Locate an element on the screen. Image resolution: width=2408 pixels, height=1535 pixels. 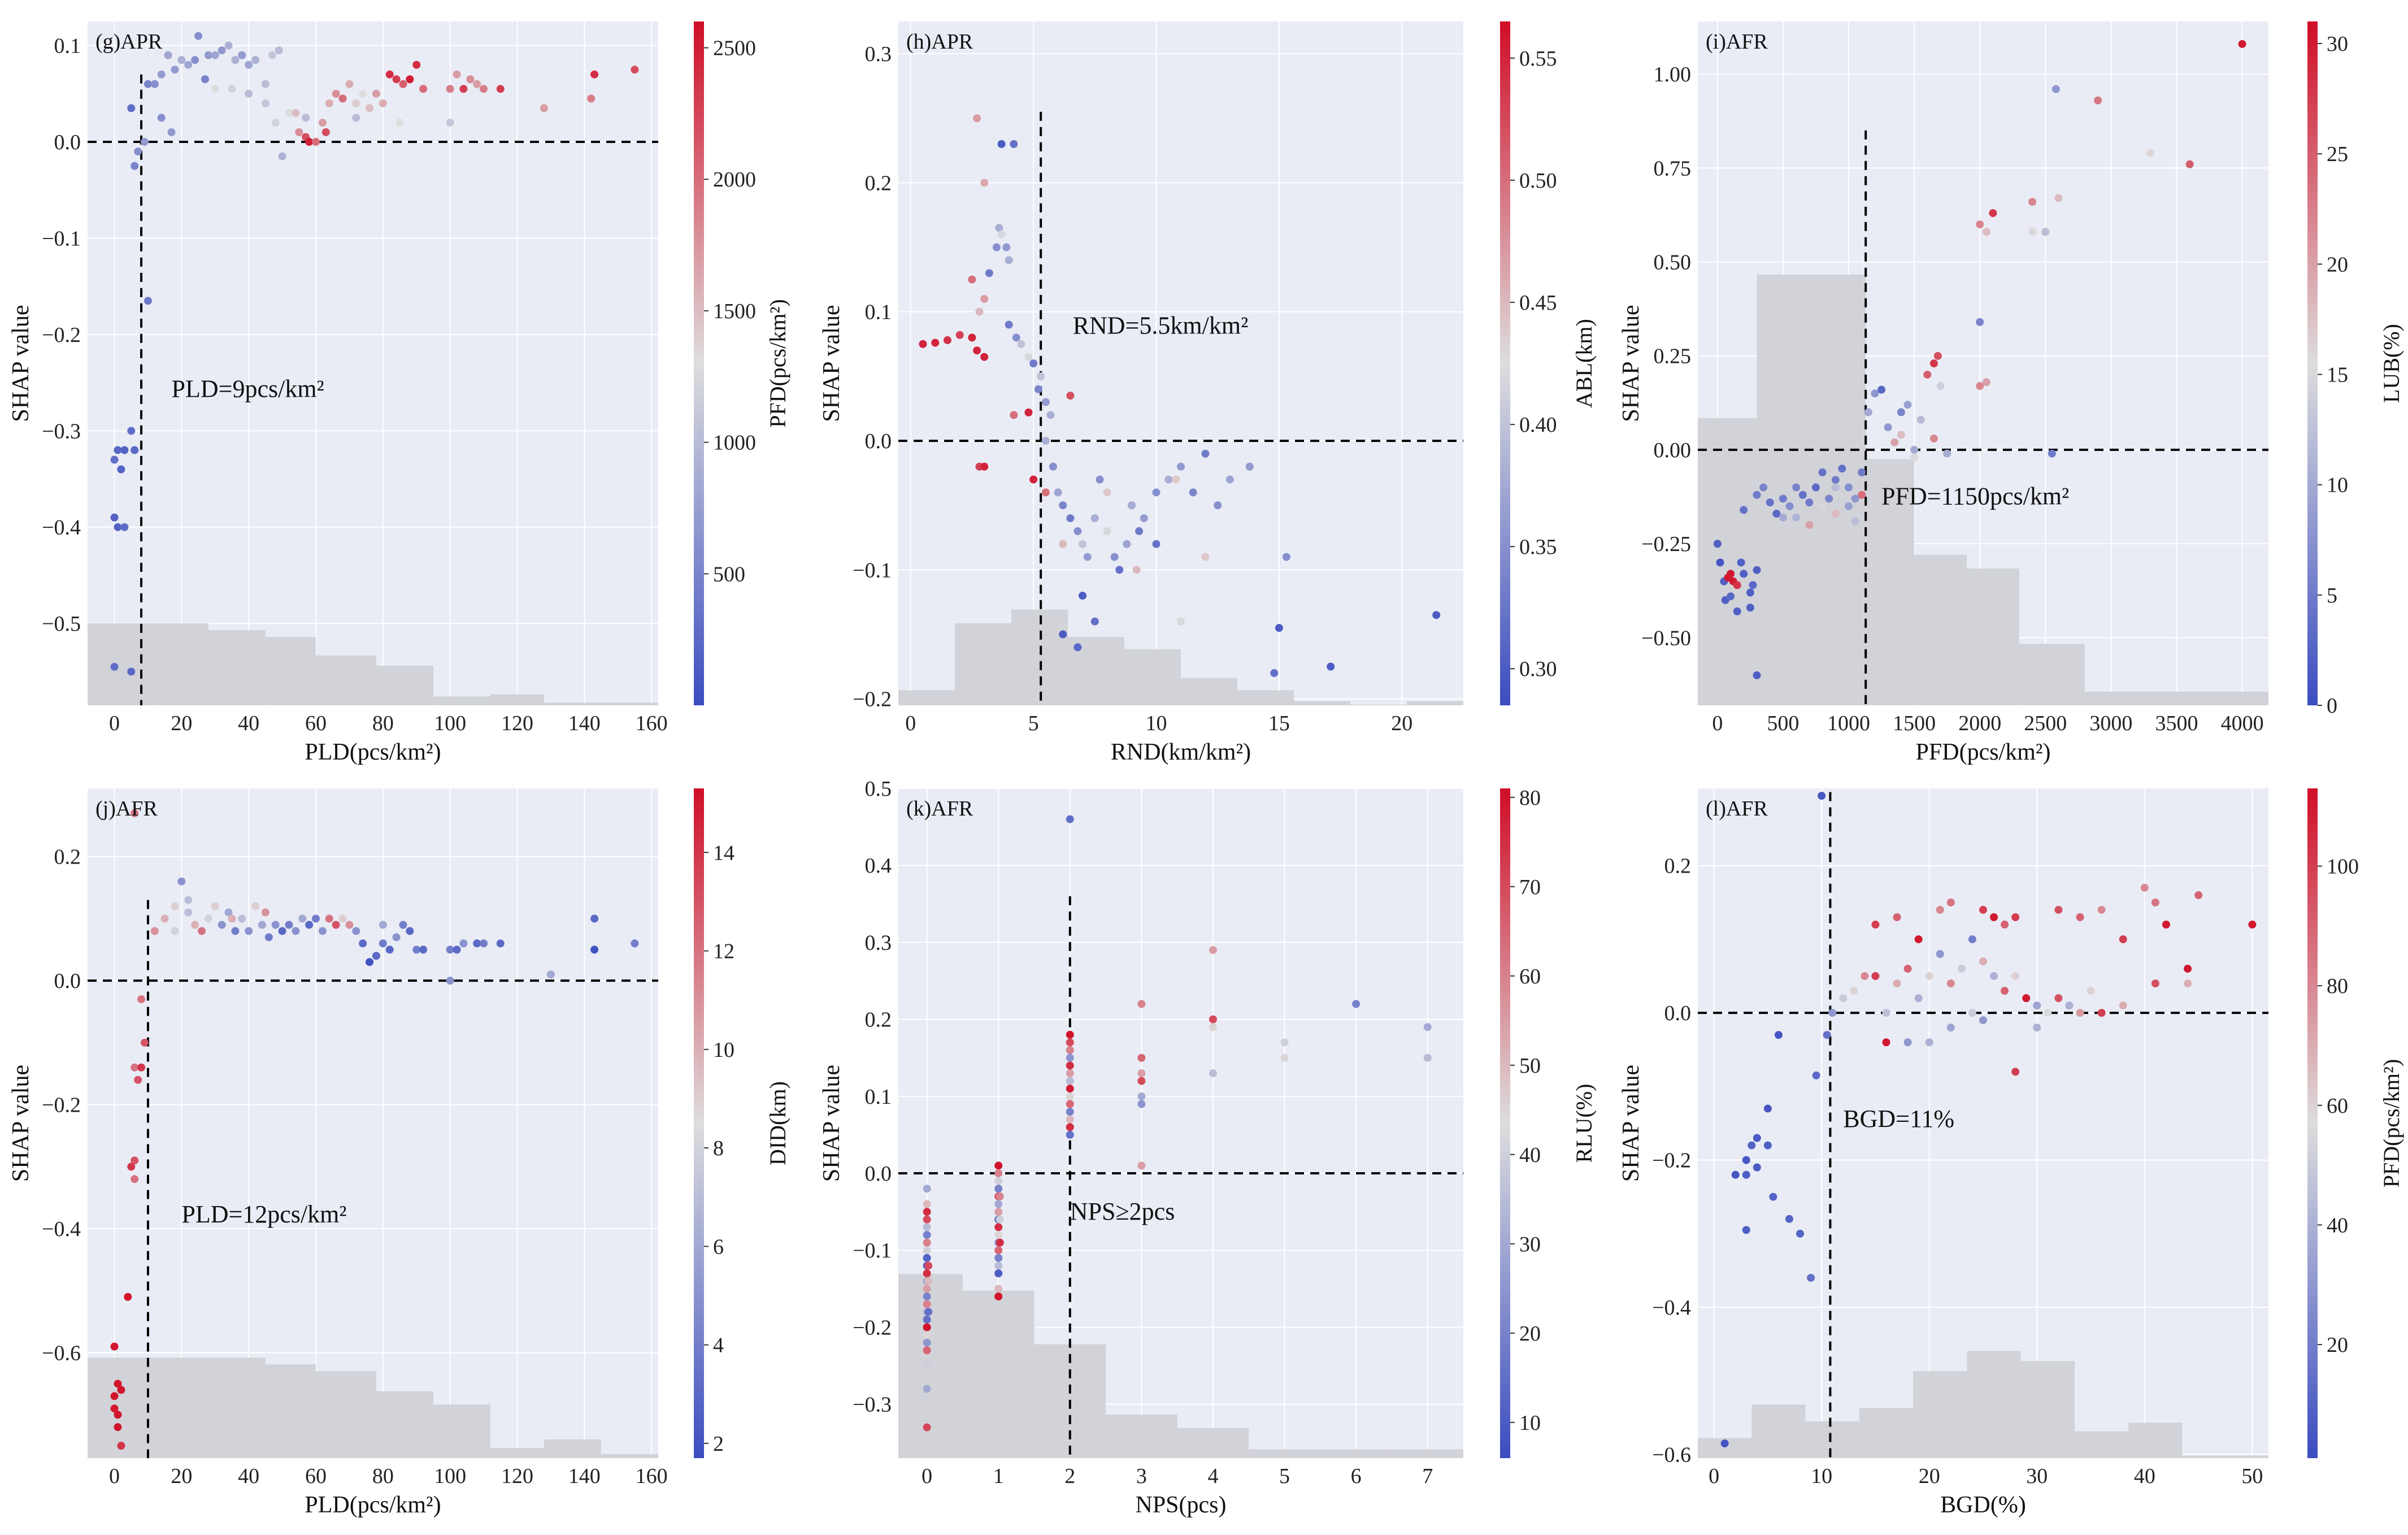
plot-area is located at coordinates (1983, 1123).